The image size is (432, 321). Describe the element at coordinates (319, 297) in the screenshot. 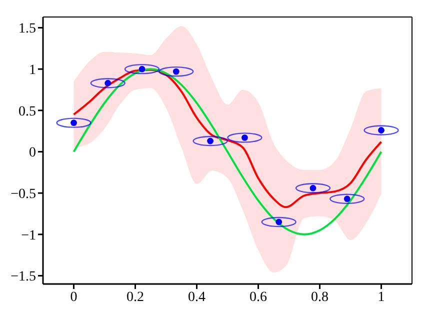

I see `x-tick-label: 0.8` at that location.